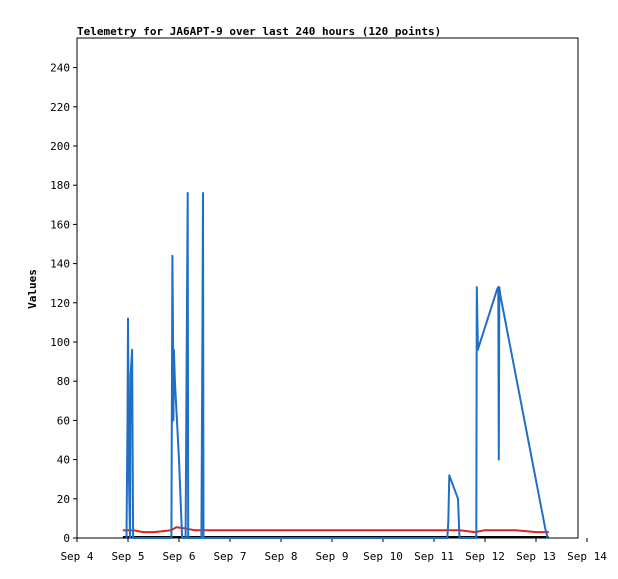 This screenshot has height=579, width=618. What do you see at coordinates (434, 556) in the screenshot?
I see `x-tick-label: Sep 11` at bounding box center [434, 556].